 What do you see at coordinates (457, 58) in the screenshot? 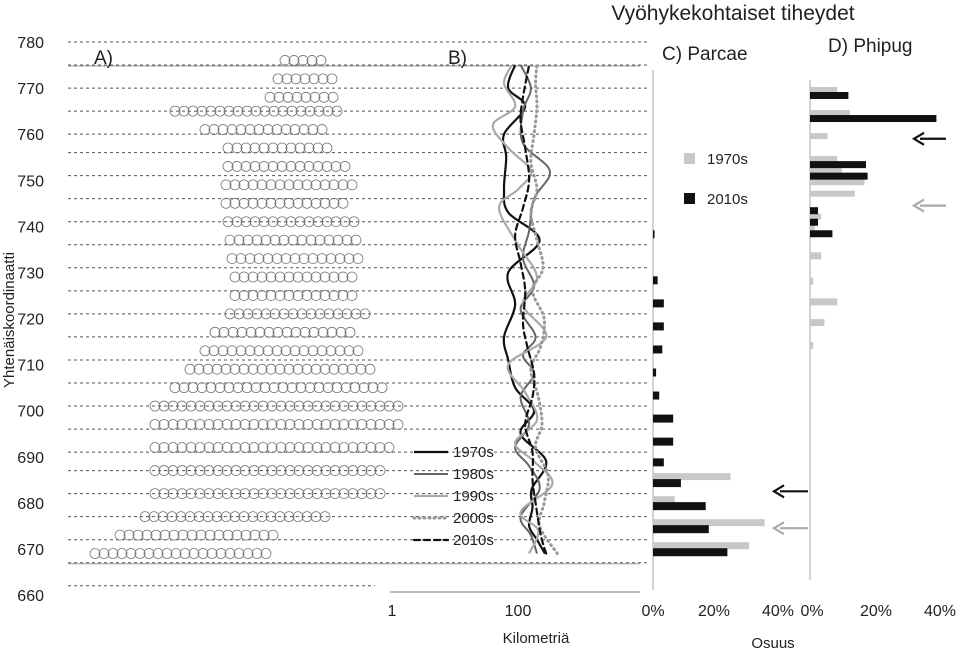
I see `panel-b-label: B)` at bounding box center [457, 58].